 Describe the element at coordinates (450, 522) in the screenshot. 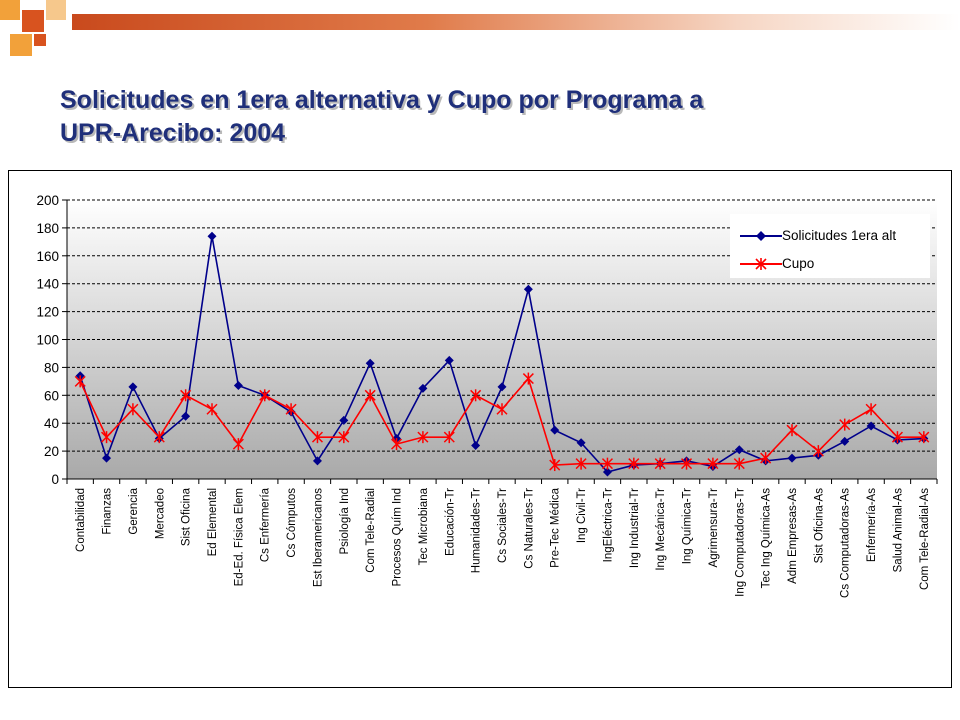

I see `x-tick-label: Educación-Tr` at that location.